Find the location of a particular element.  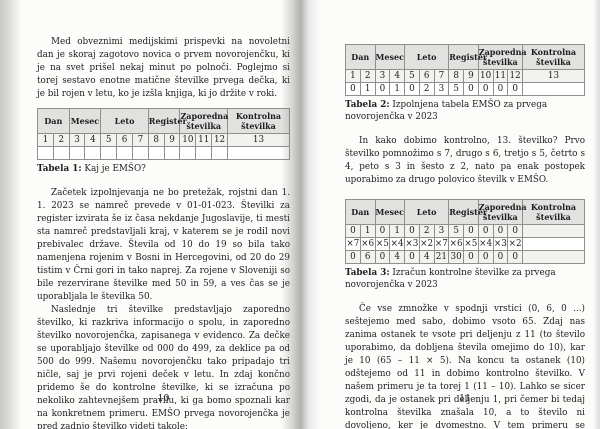

table-row is located at coordinates (163, 153).